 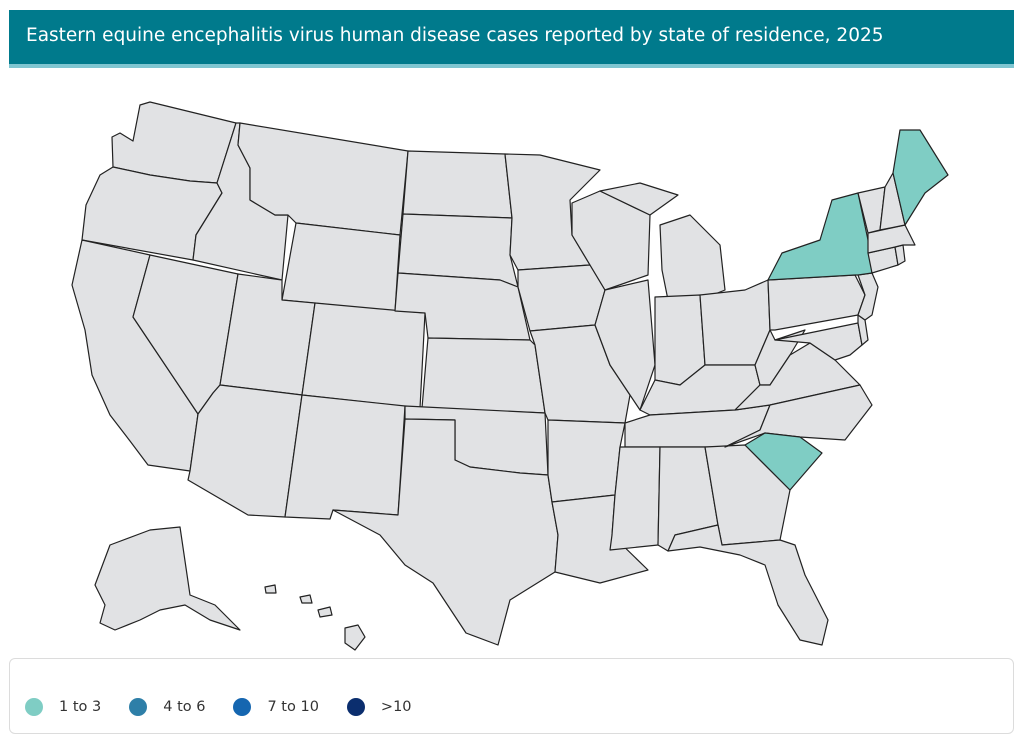 I want to click on state-new-mexico, so click(x=345, y=457).